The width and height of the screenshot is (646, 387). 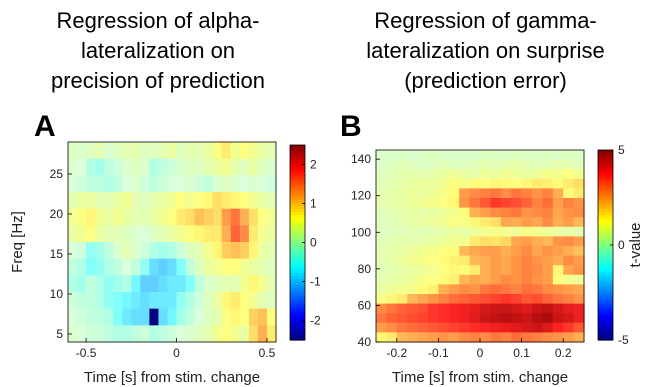 What do you see at coordinates (635, 244) in the screenshot?
I see `colorbar-label: t-value` at bounding box center [635, 244].